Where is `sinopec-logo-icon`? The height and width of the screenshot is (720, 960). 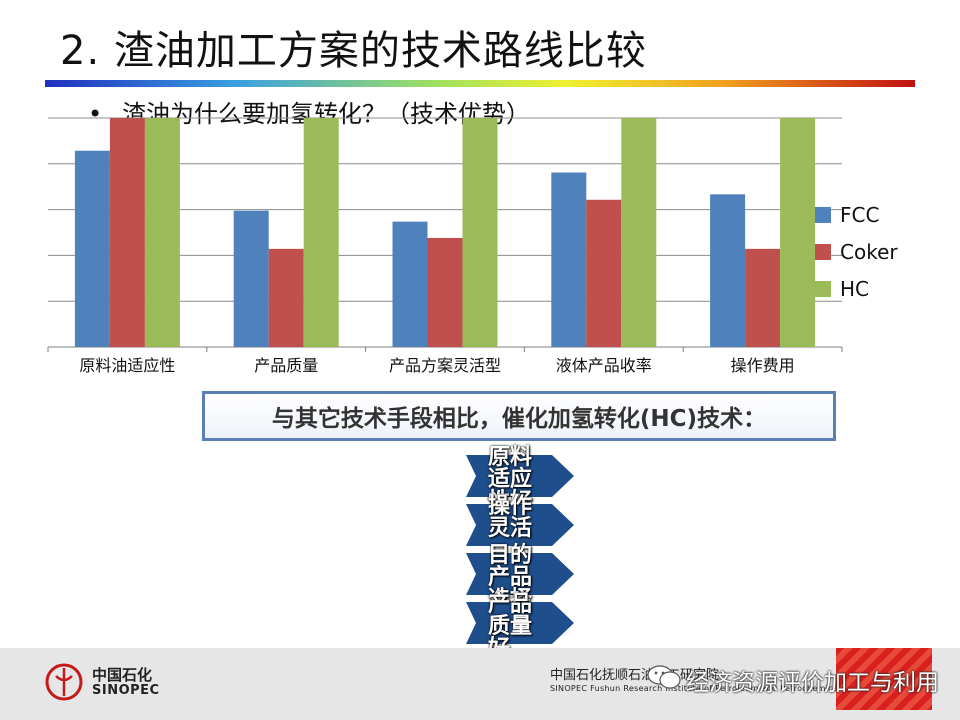
sinopec-logo-icon is located at coordinates (64, 682).